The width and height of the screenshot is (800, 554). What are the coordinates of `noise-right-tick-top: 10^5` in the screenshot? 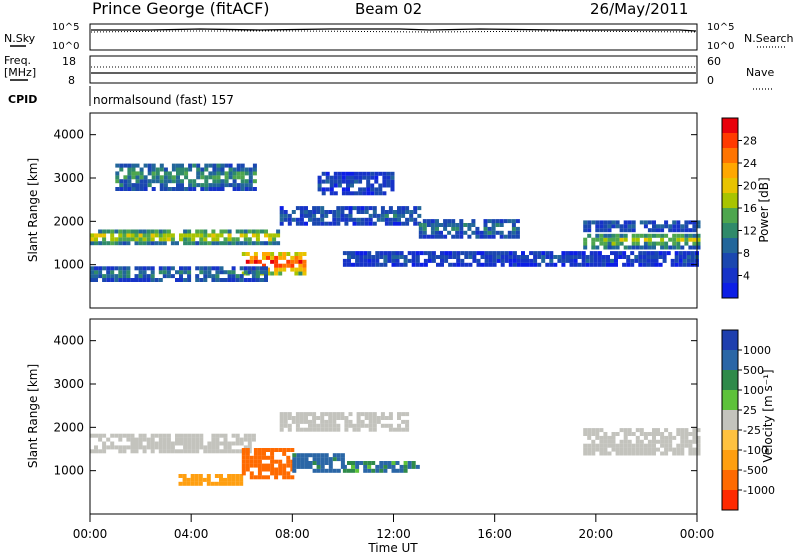 It's located at (720, 27).